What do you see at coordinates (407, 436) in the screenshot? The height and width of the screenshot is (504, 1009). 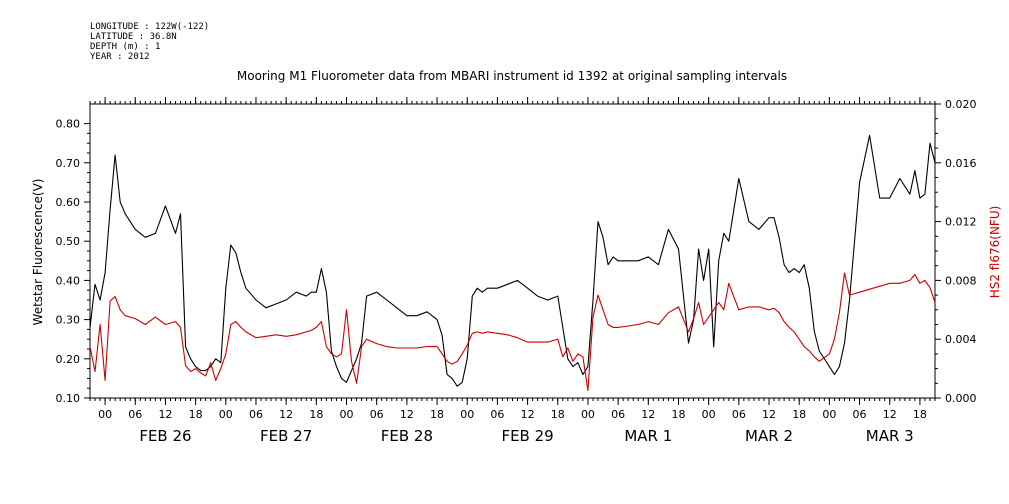 I see `day-label: FEB 28` at bounding box center [407, 436].